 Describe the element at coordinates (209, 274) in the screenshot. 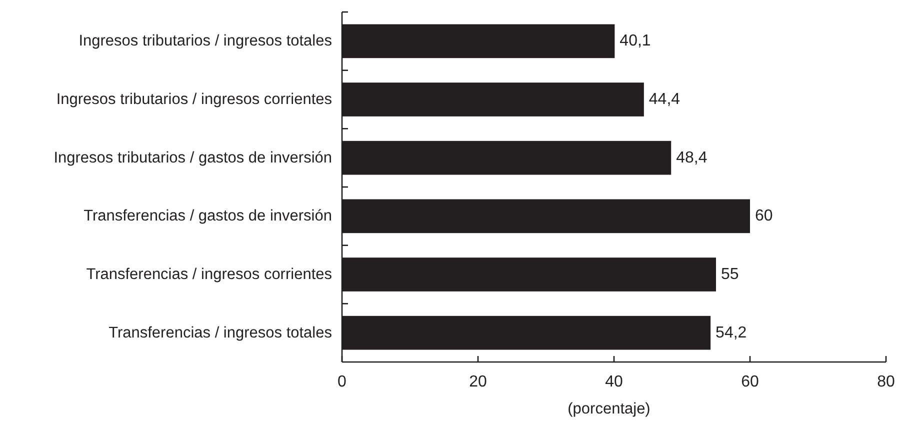

I see `y-tick-label: Transferencias / ingresos corrientes` at that location.